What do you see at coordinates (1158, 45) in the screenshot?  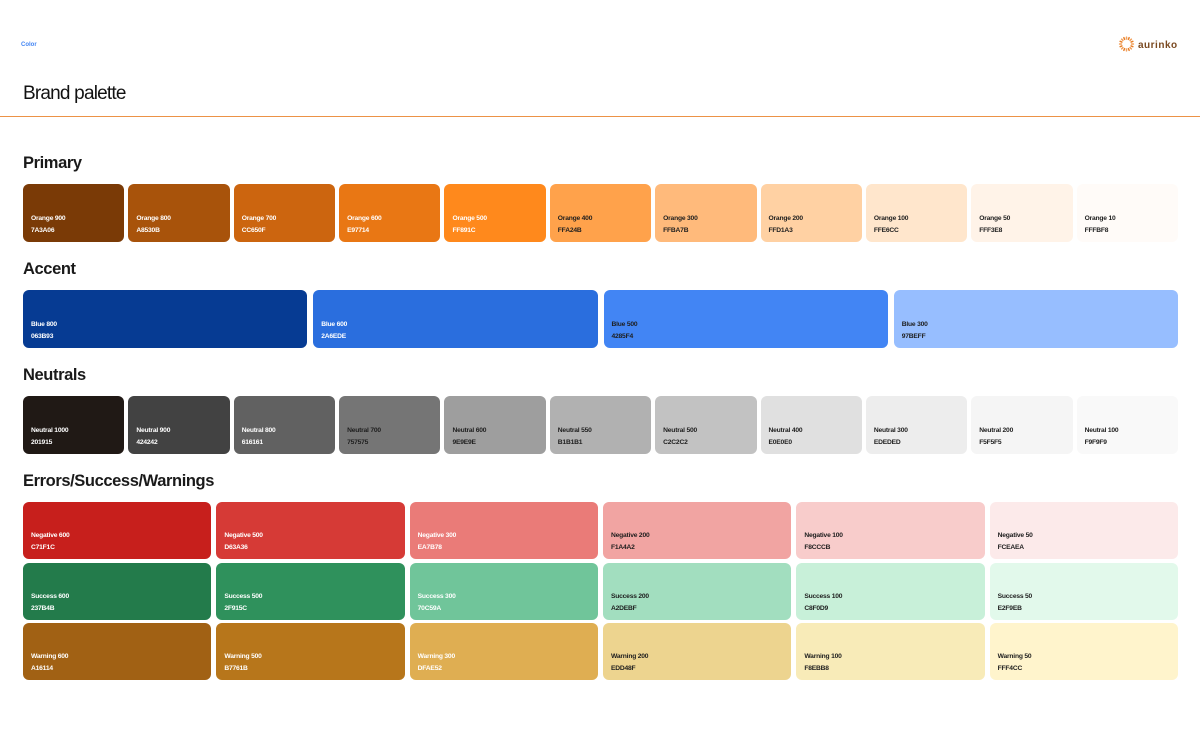 I see `svg-text: aurinko` at bounding box center [1158, 45].